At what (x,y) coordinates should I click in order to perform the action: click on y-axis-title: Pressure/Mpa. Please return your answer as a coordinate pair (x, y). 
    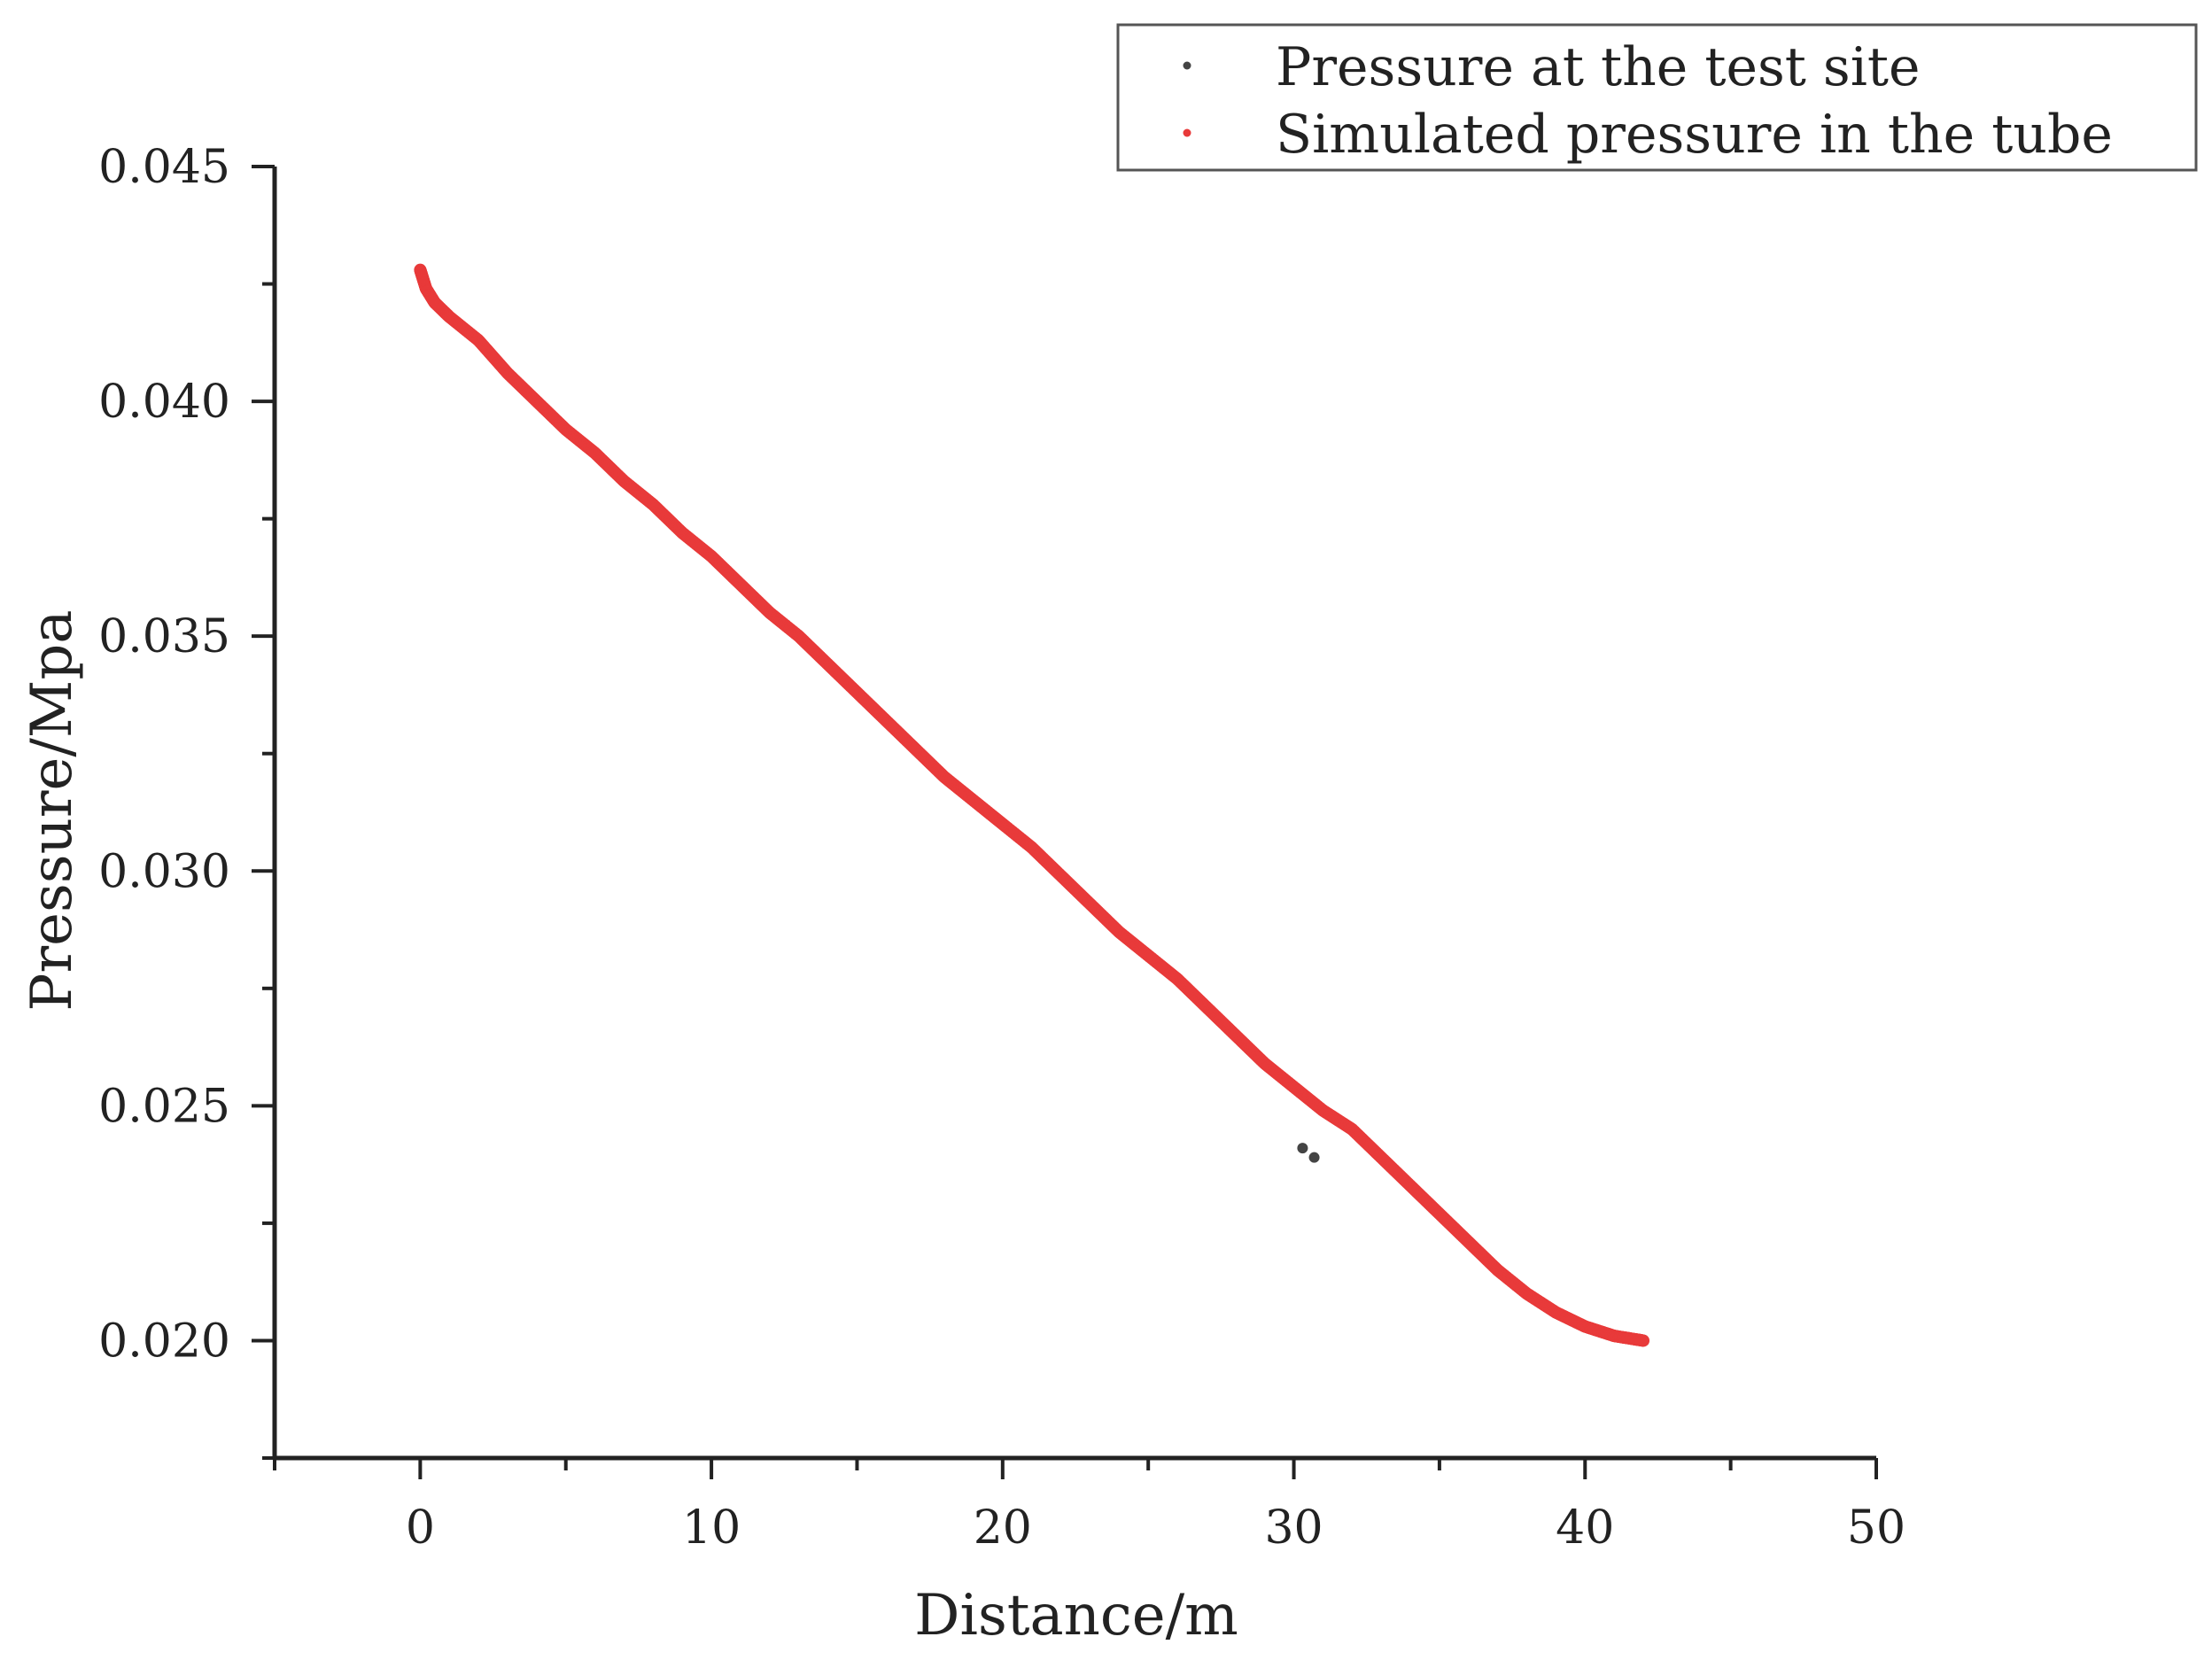
    Looking at the image, I should click on (52, 810).